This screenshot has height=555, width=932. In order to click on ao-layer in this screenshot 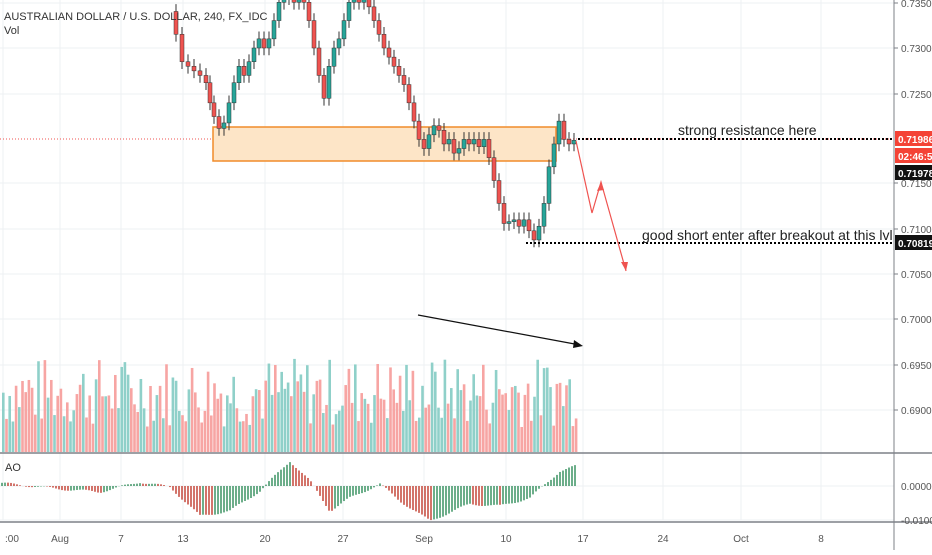, I will do `click(288, 491)`.